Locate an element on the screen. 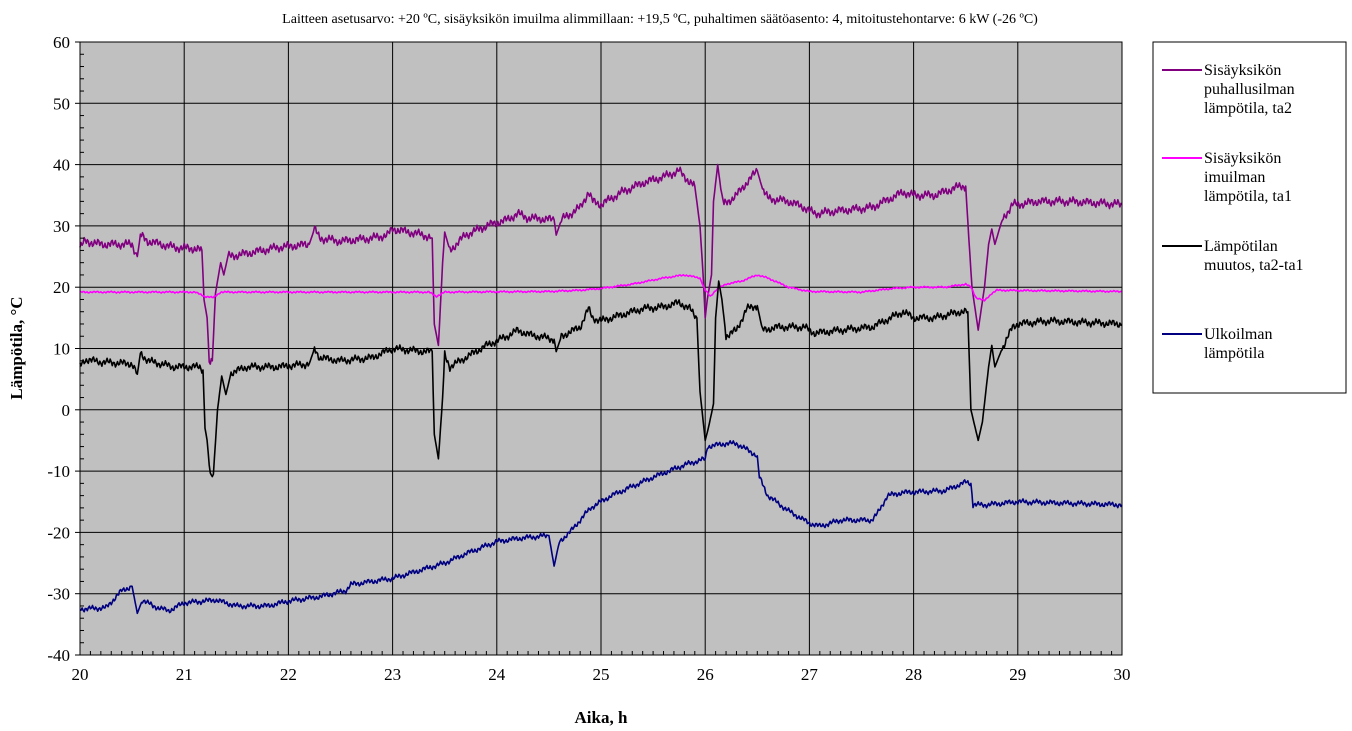 Image resolution: width=1352 pixels, height=731 pixels. x-tick-label: 26 is located at coordinates (705, 674).